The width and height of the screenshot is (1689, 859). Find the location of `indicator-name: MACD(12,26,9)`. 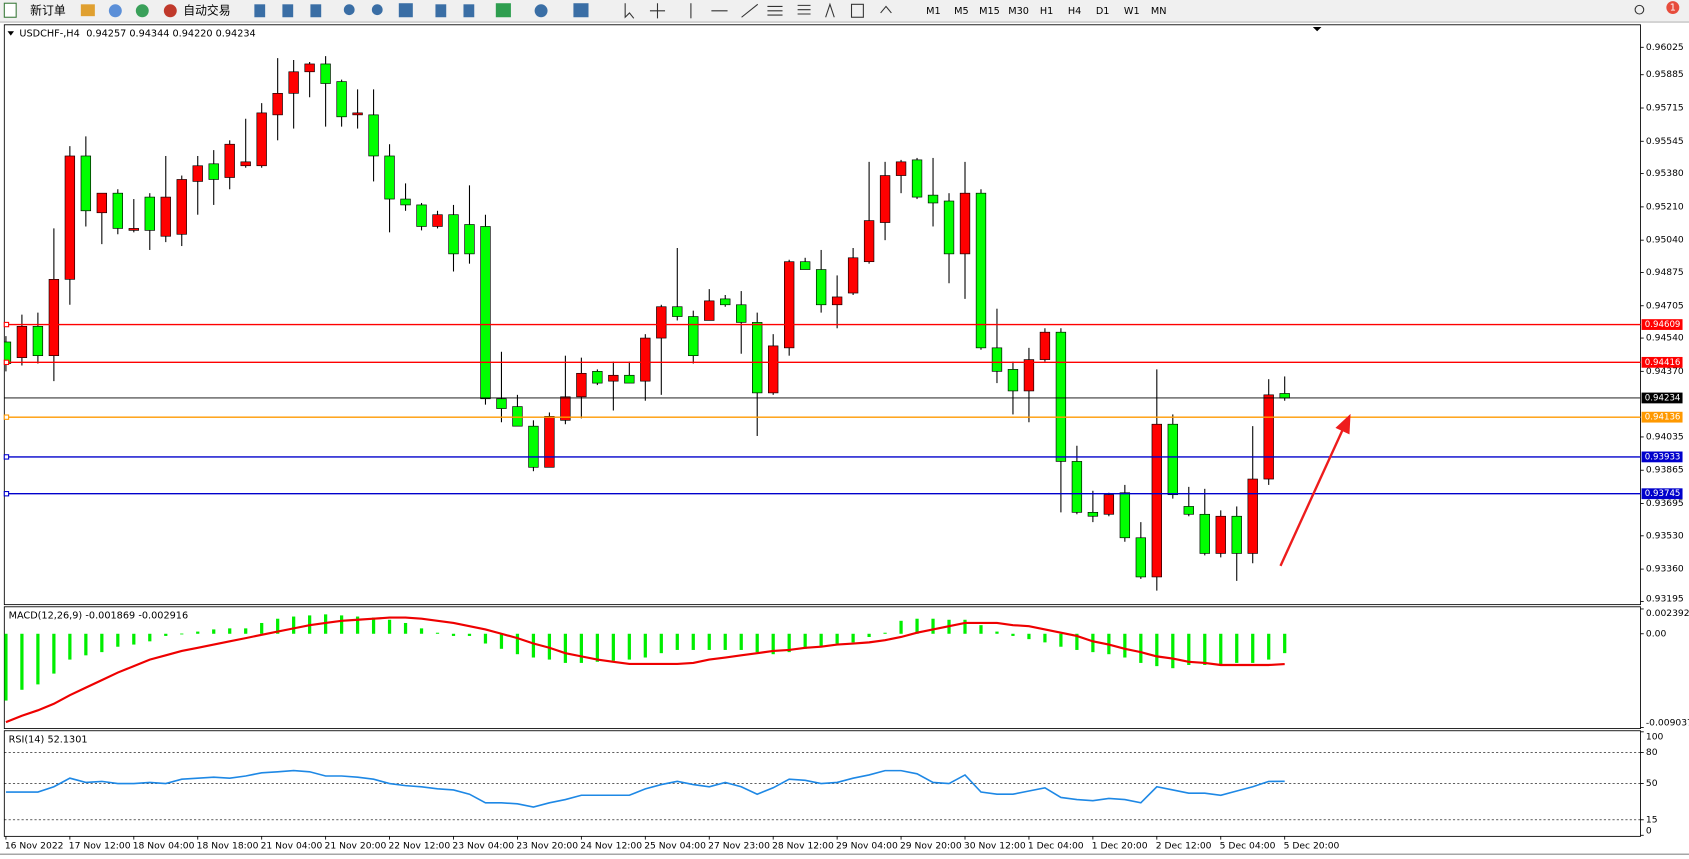

indicator-name: MACD(12,26,9) is located at coordinates (46, 615).